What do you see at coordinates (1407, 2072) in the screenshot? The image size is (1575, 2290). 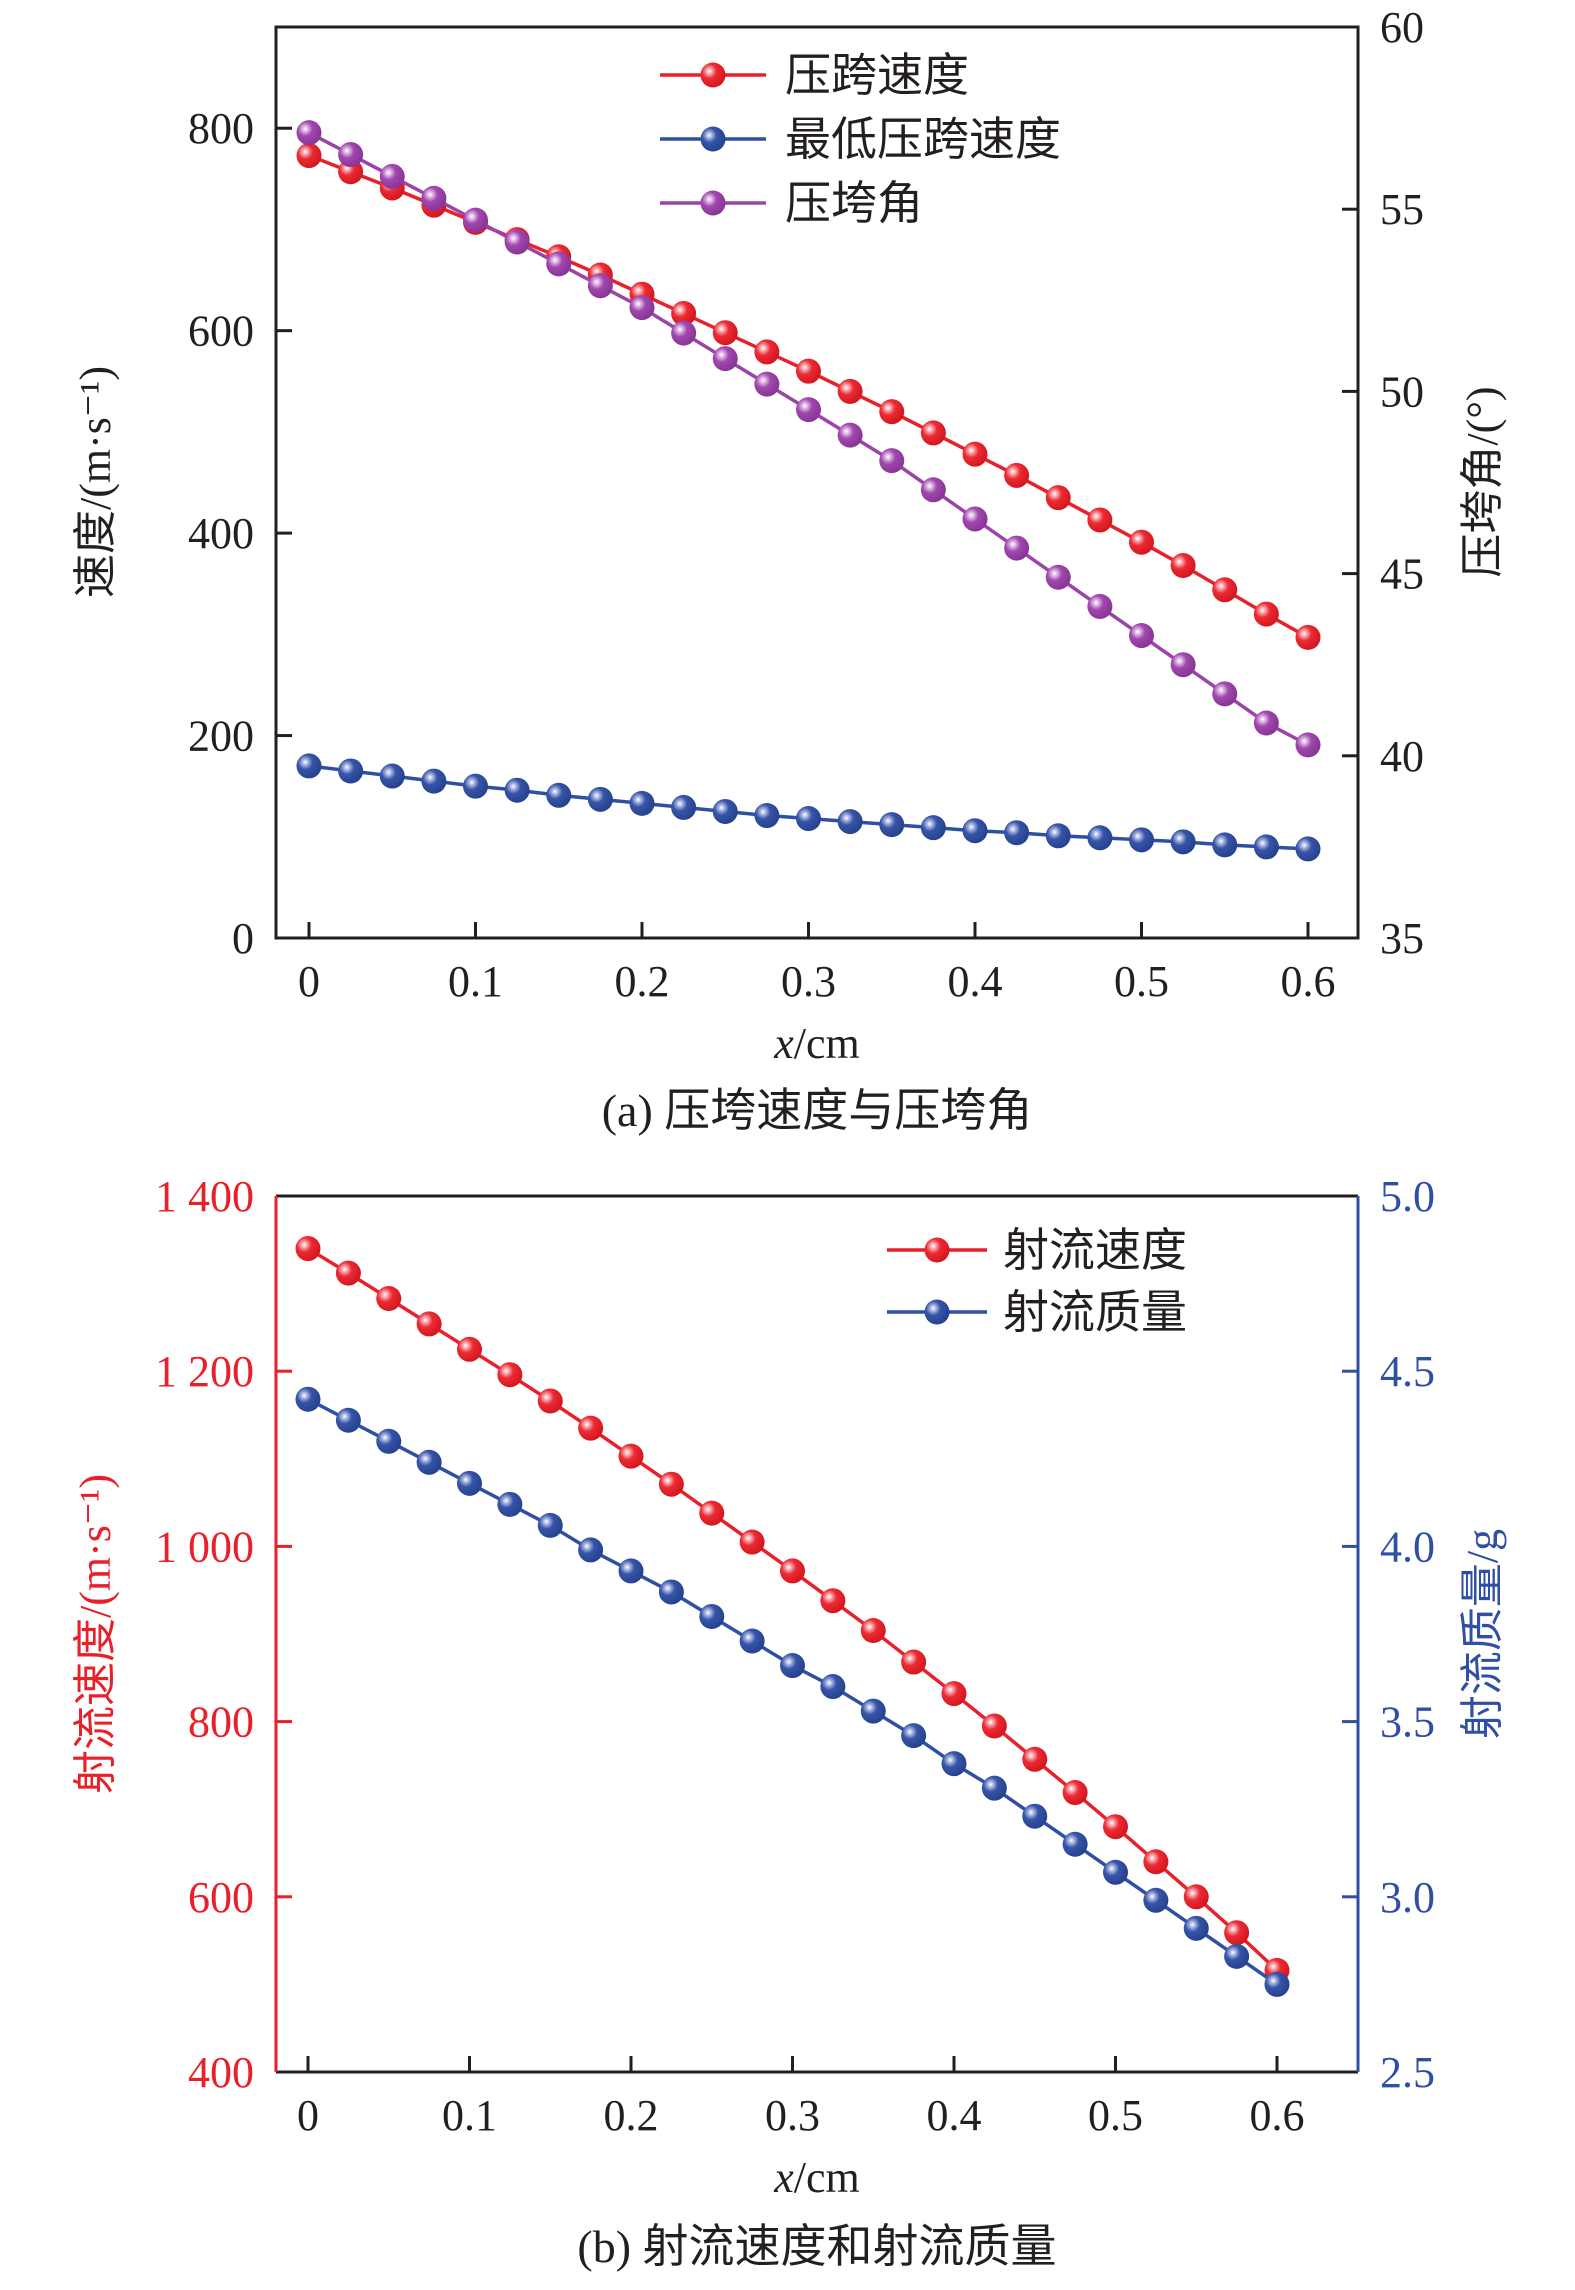 I see `y2-tick-label: 2.5` at bounding box center [1407, 2072].